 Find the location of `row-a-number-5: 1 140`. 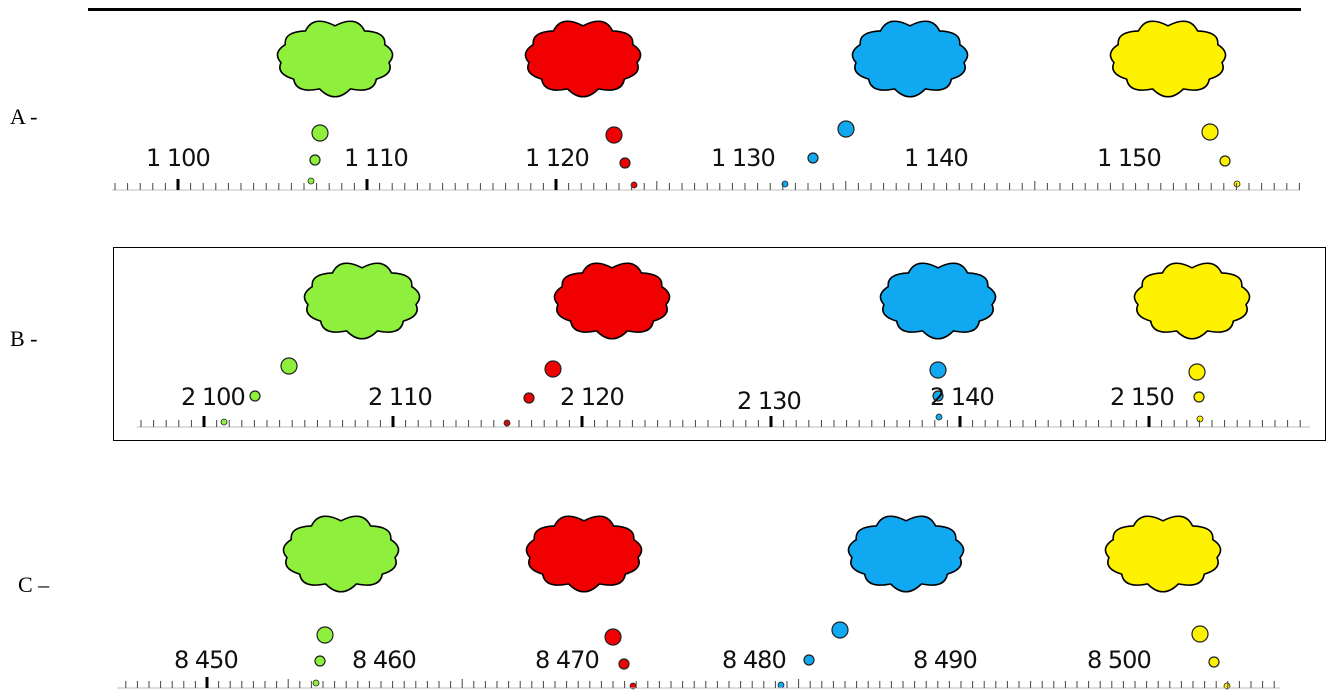

row-a-number-5: 1 140 is located at coordinates (936, 158).